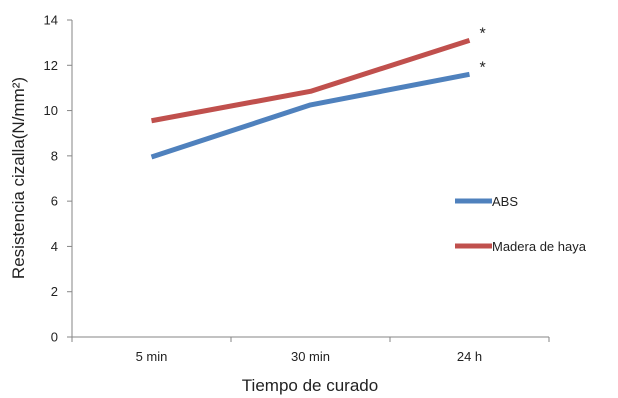 The width and height of the screenshot is (618, 398). Describe the element at coordinates (310, 356) in the screenshot. I see `x-tick-label: 30 min` at that location.